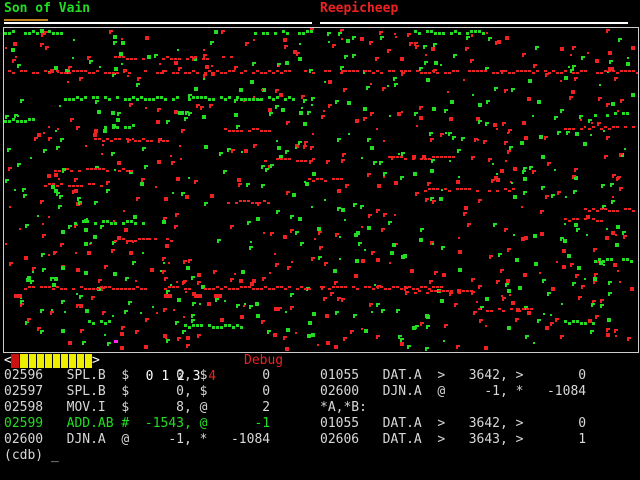  What do you see at coordinates (68, 361) in the screenshot?
I see `cycle-segment-divider` at bounding box center [68, 361].